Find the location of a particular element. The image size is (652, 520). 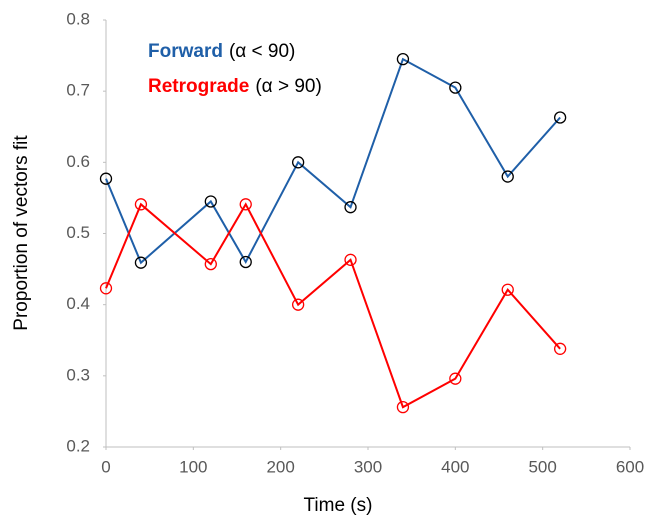

x-axis-label: Time (s) is located at coordinates (338, 505).